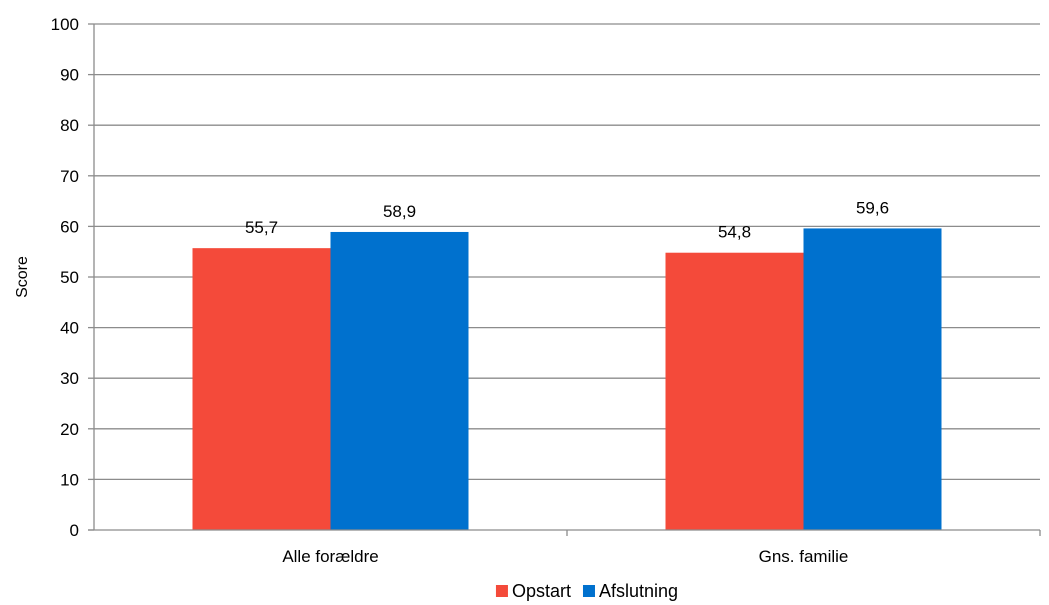 Image resolution: width=1049 pixels, height=605 pixels. I want to click on x-category-label: Gns. familie, so click(804, 556).